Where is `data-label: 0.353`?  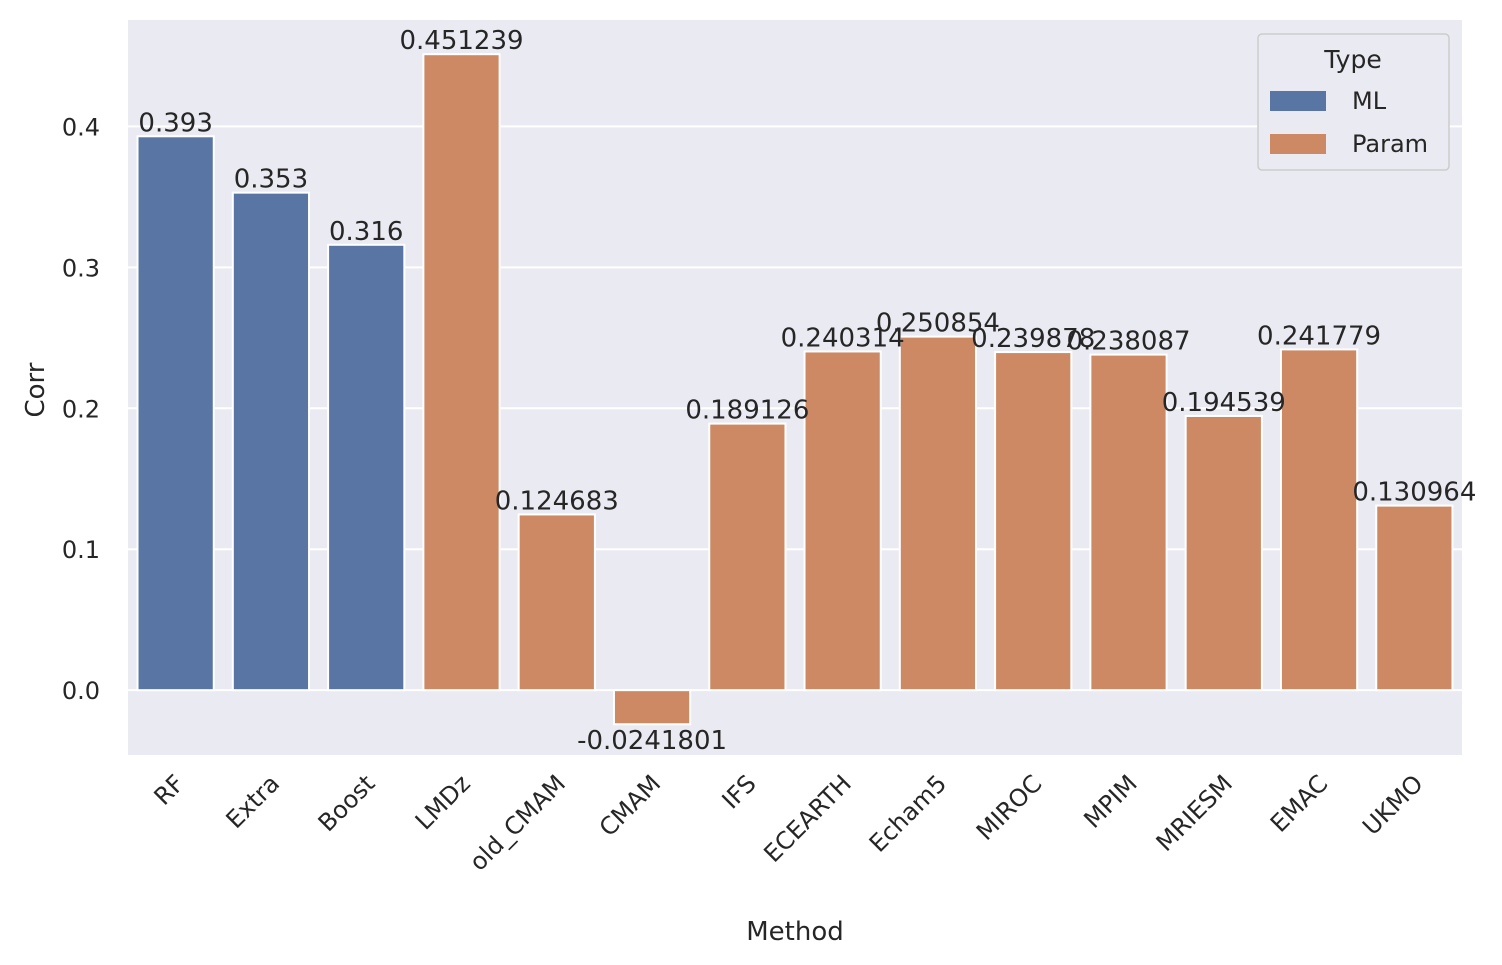
data-label: 0.353 is located at coordinates (271, 180).